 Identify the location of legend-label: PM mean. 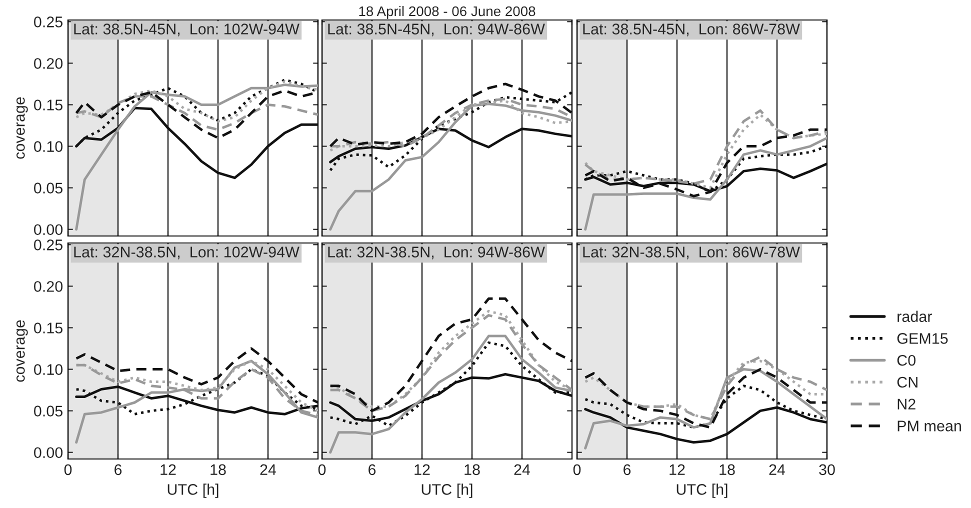
(929, 426).